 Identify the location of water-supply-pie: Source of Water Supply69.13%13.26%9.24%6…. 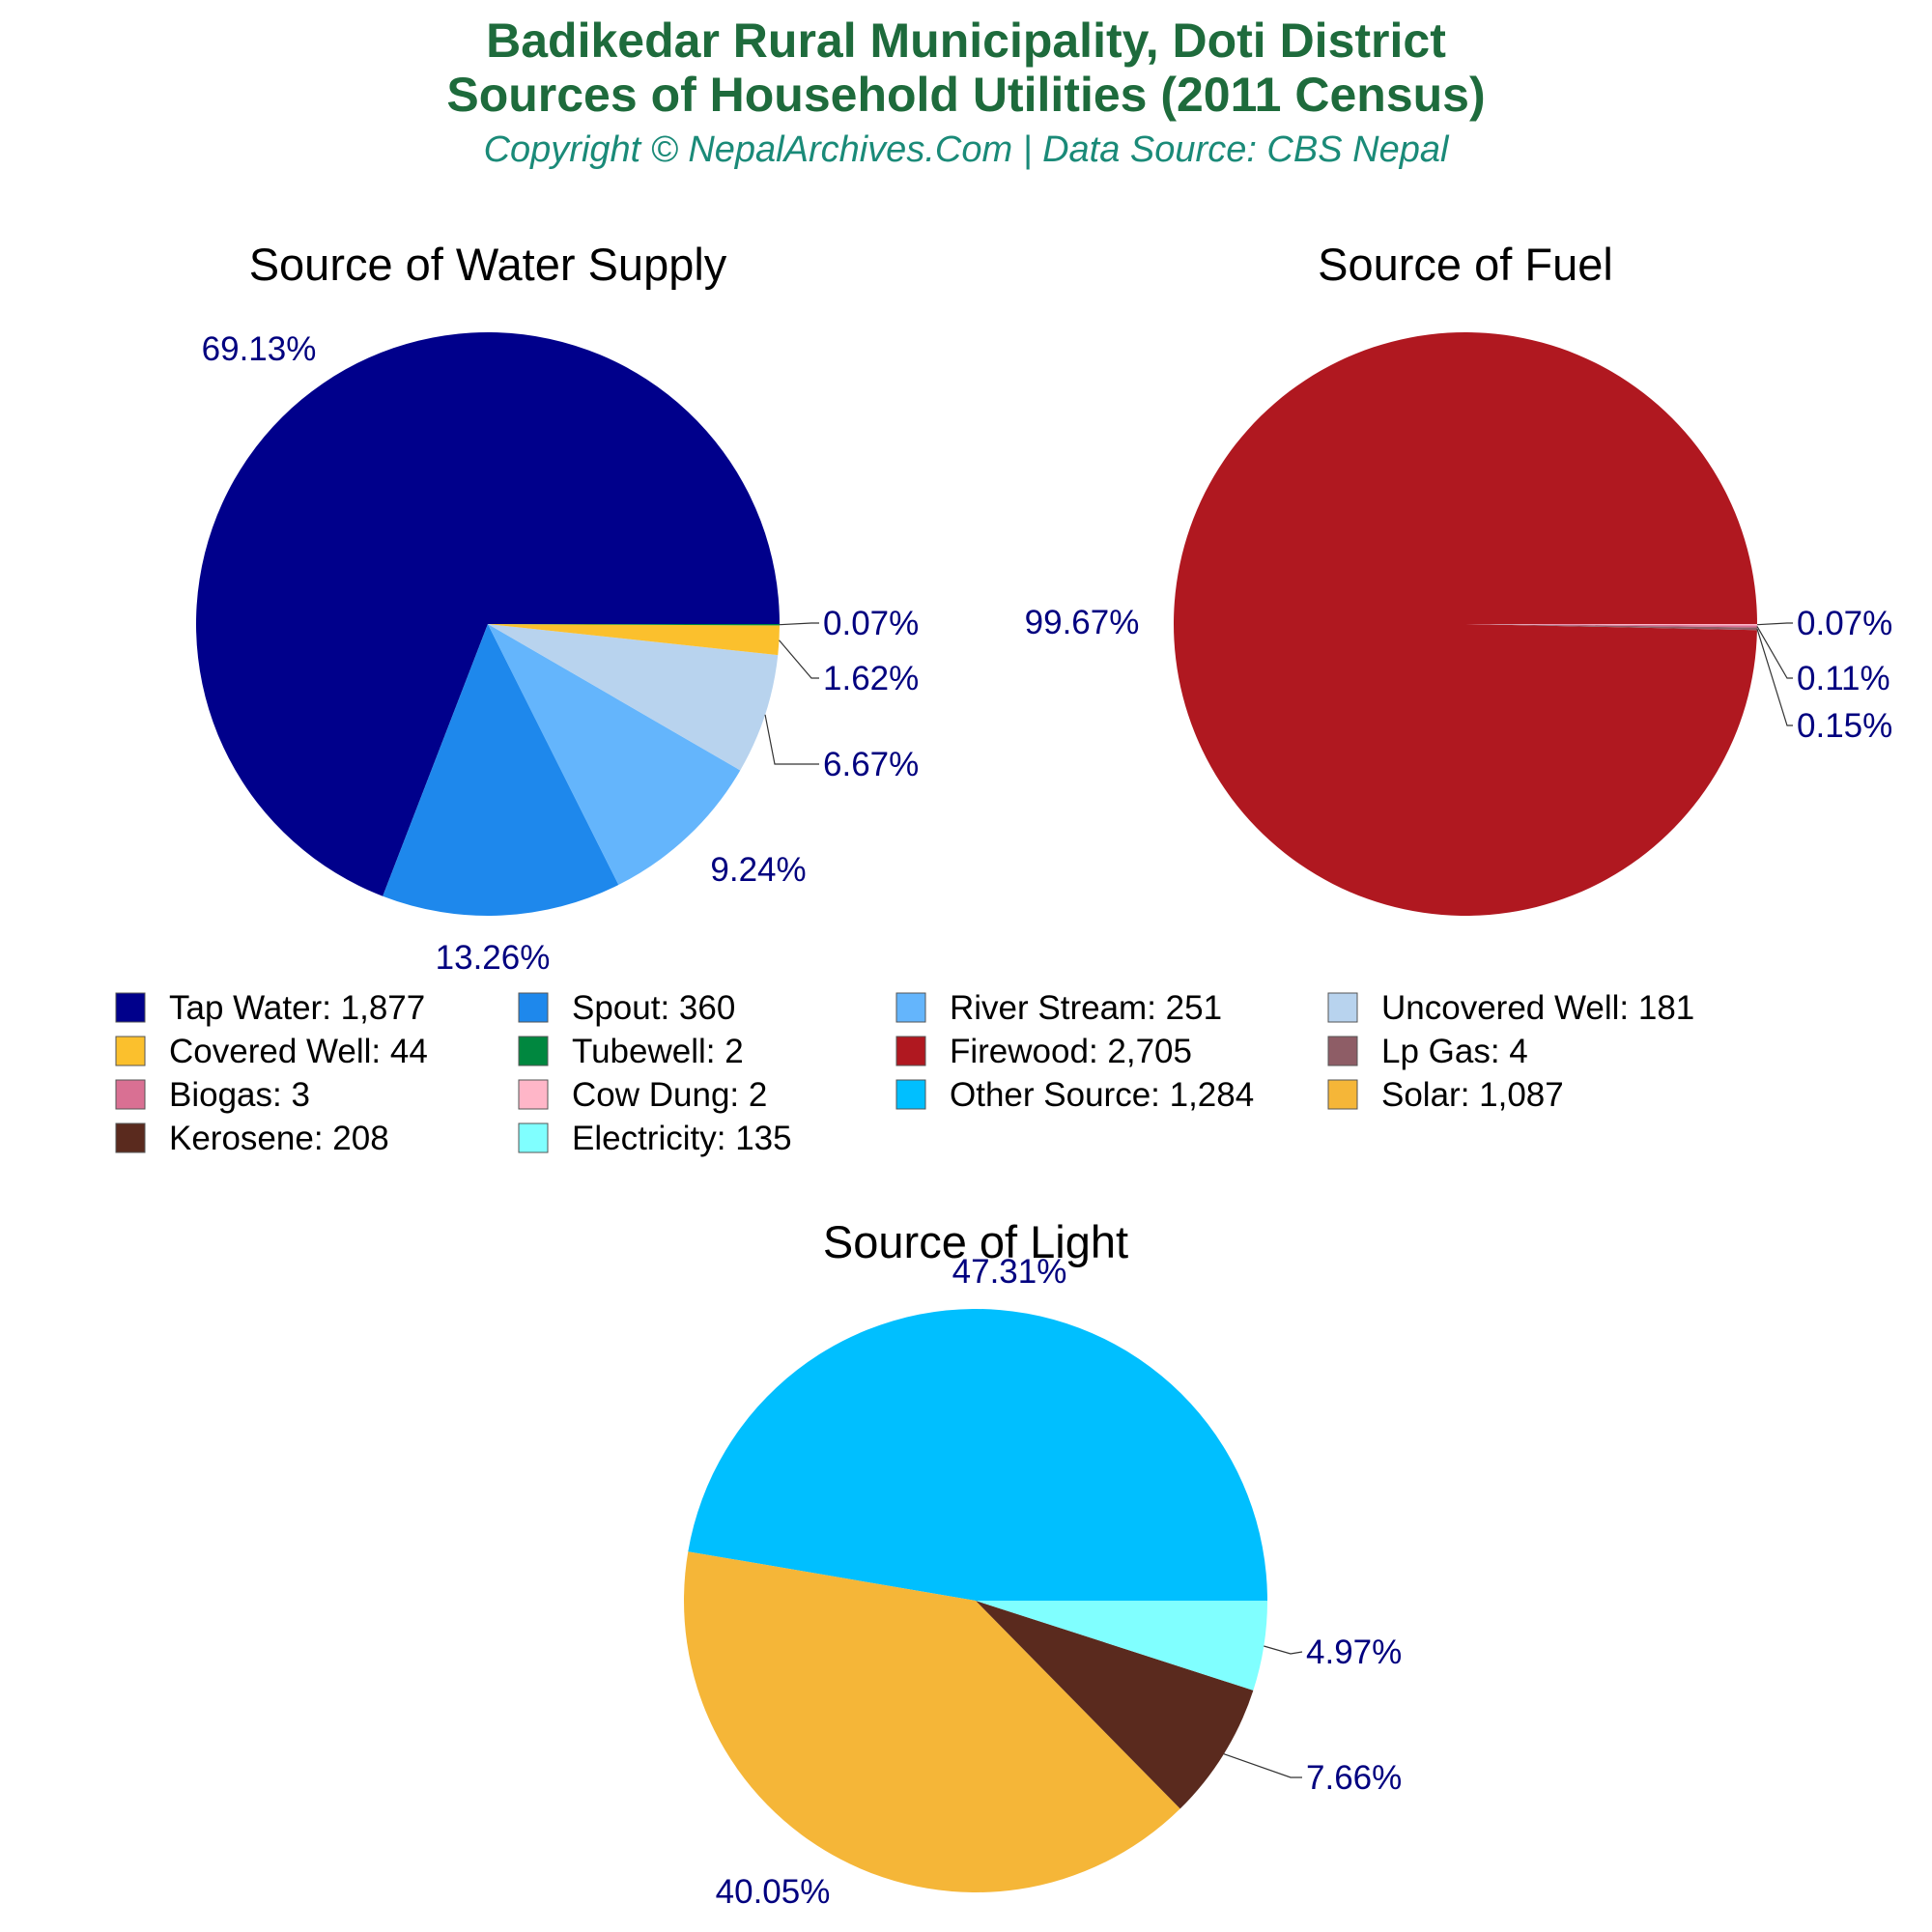
(557, 608).